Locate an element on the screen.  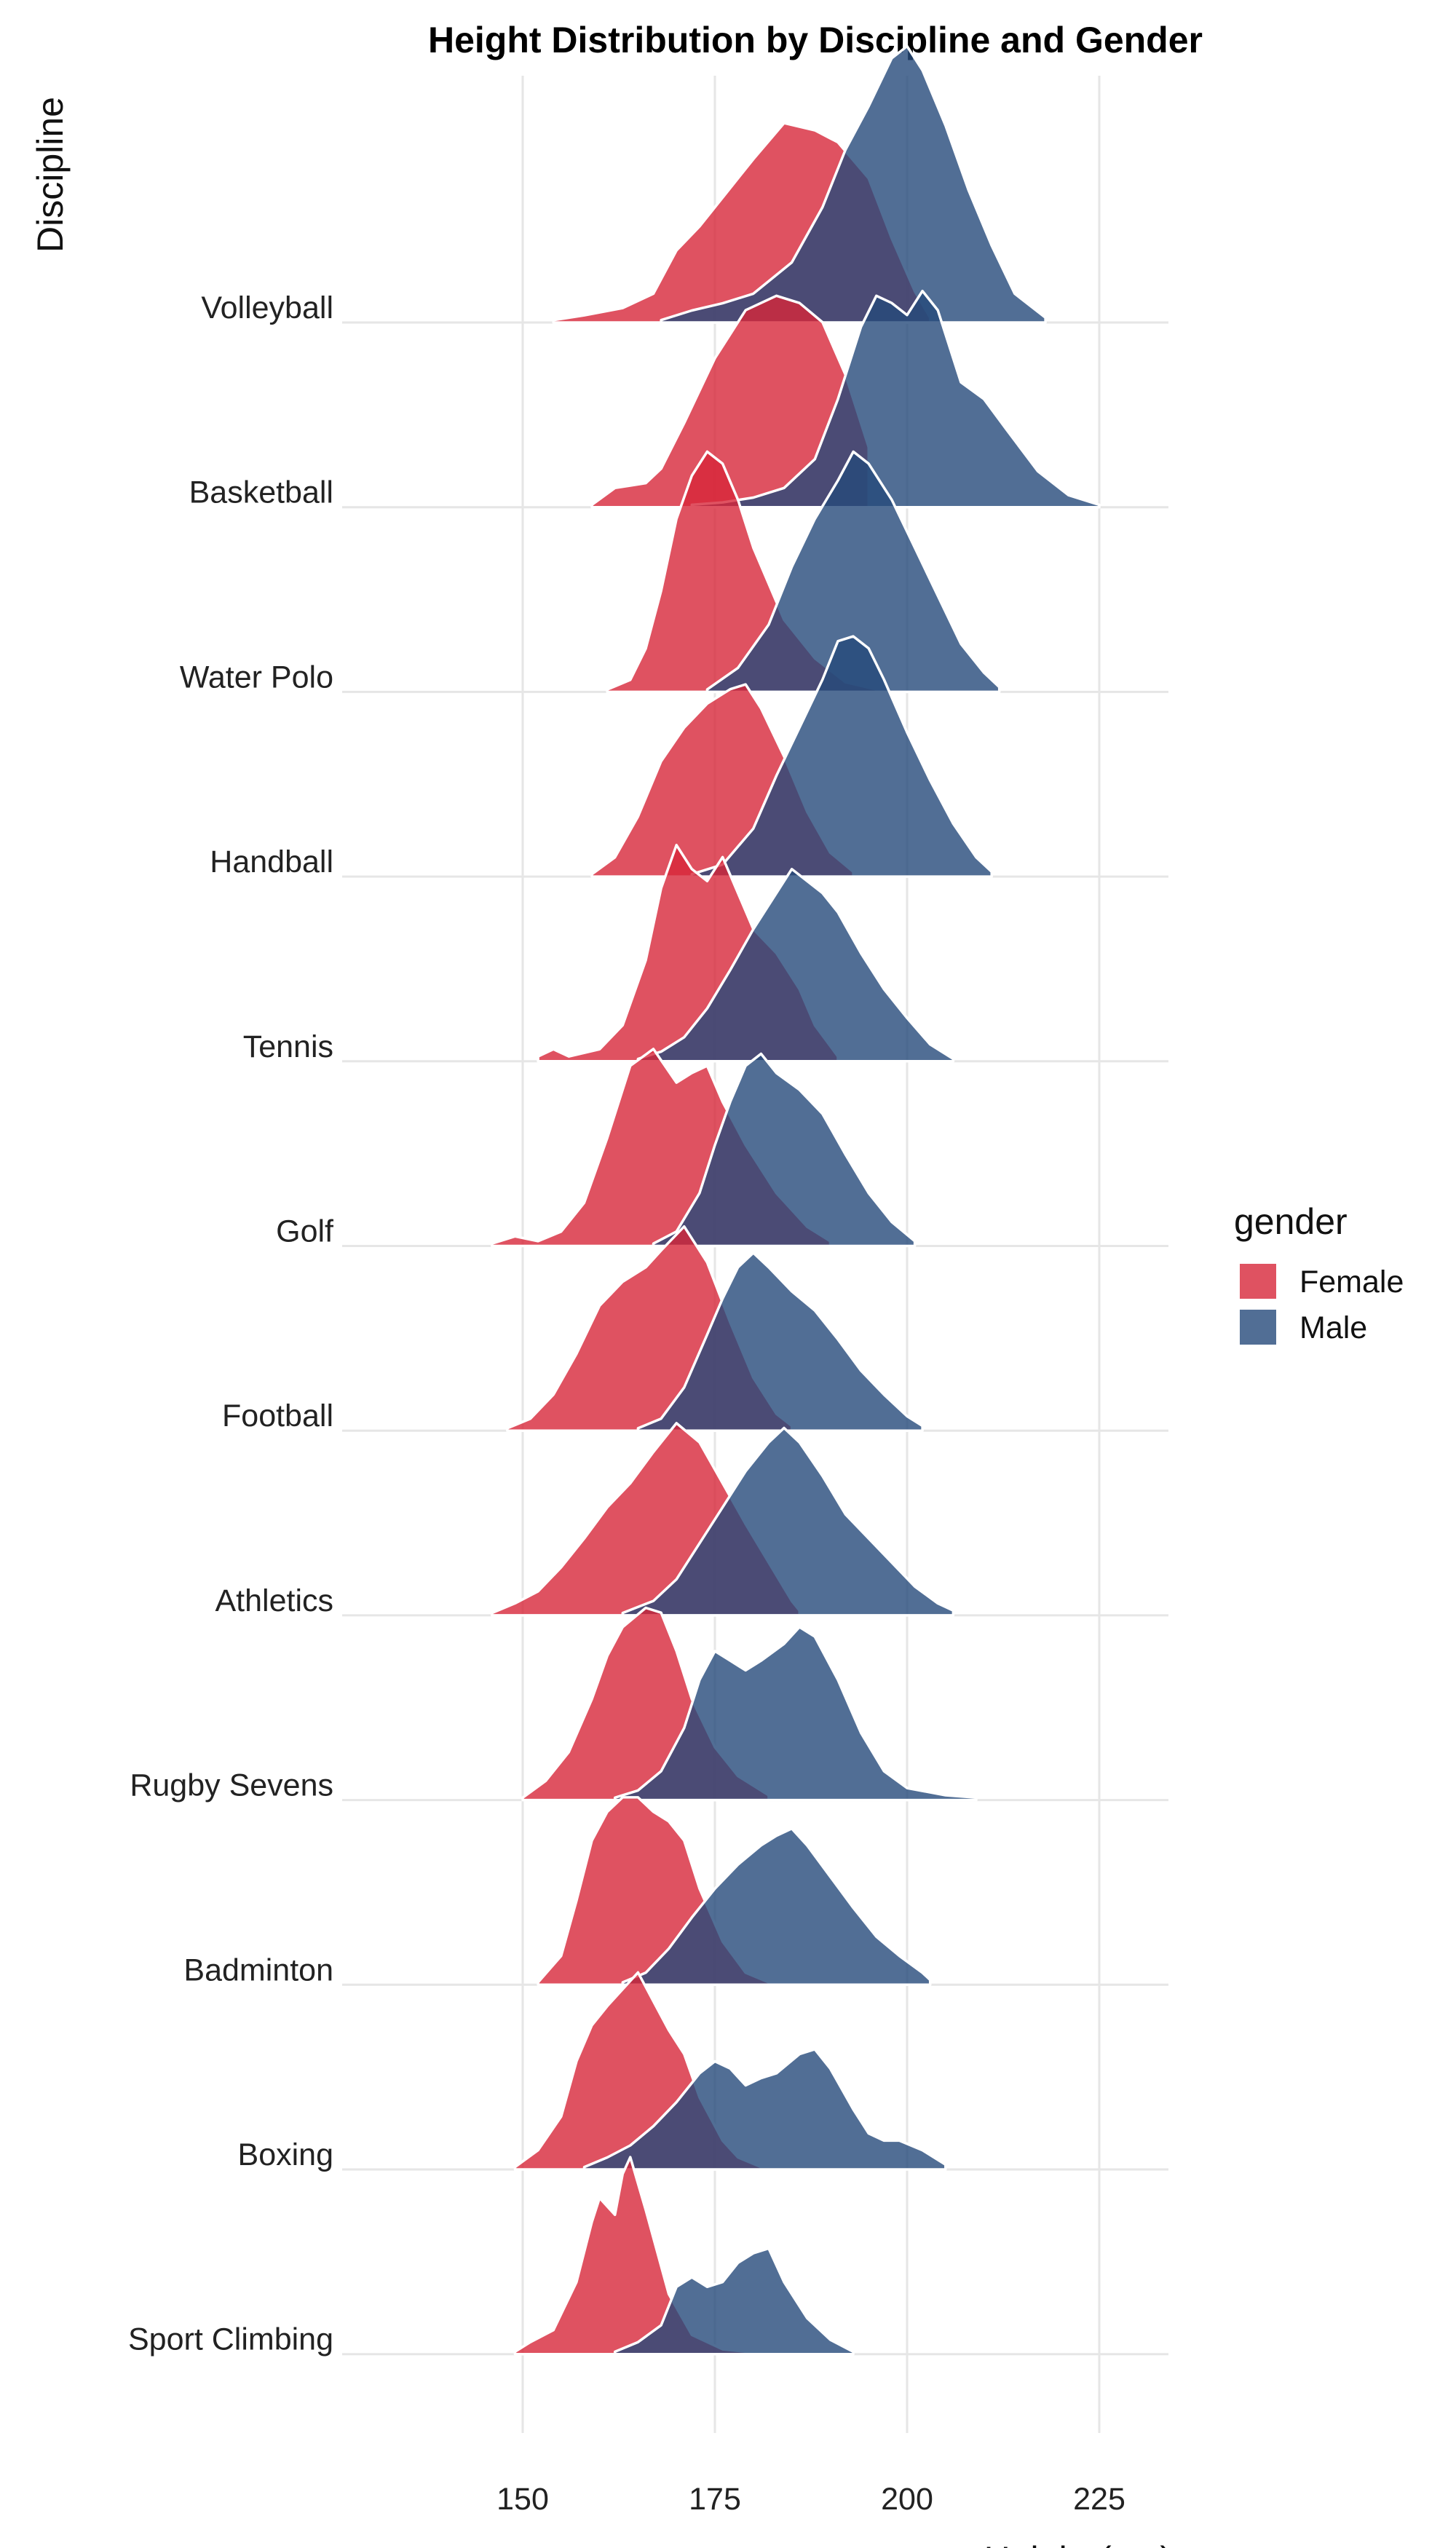
legend-label-male: Male is located at coordinates (1333, 1327).